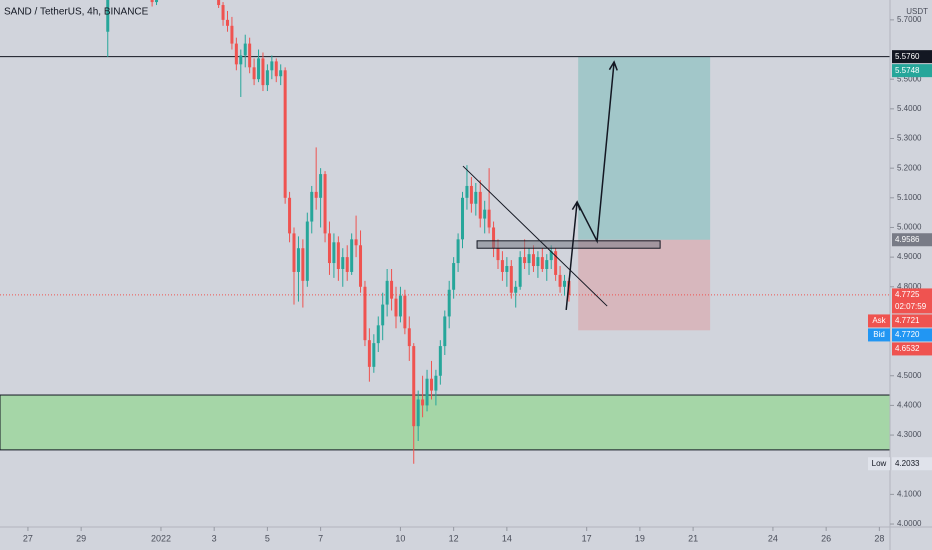  I want to click on y-tick-label: 4.1000, so click(909, 493).